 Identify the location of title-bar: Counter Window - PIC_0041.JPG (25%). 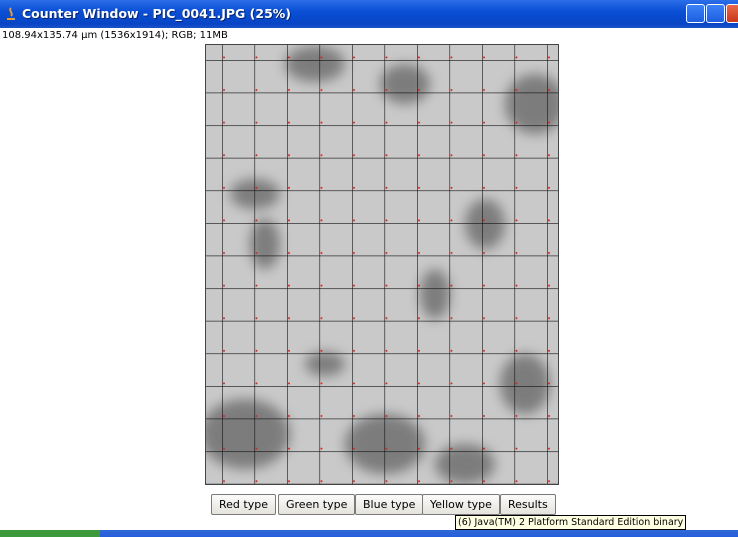
(369, 14).